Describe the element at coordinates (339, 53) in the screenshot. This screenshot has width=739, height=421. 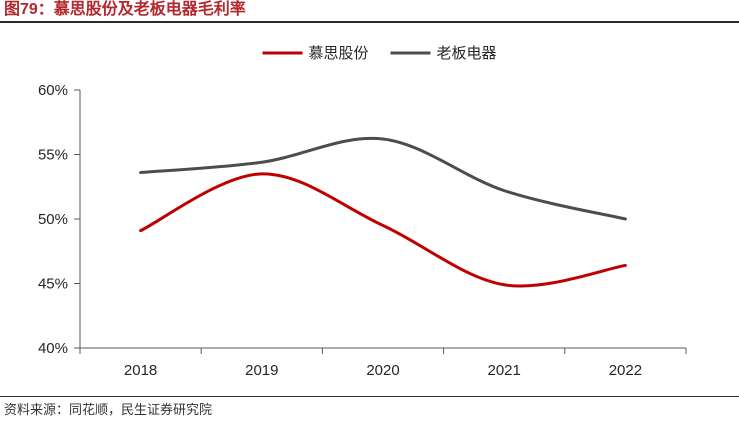
I see `legend-label: 慕思股份` at that location.